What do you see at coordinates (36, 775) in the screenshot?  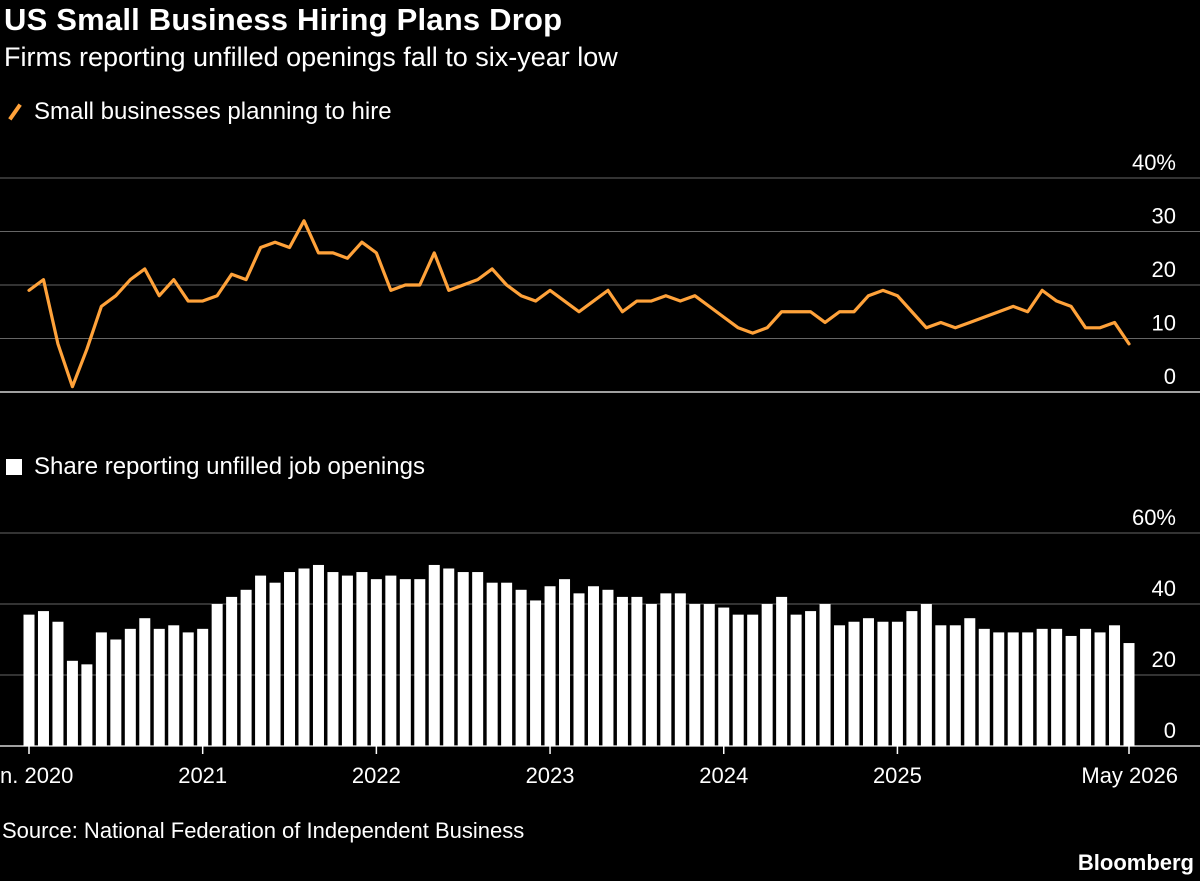 I see `x-axis-tick-label: n. 2020` at bounding box center [36, 775].